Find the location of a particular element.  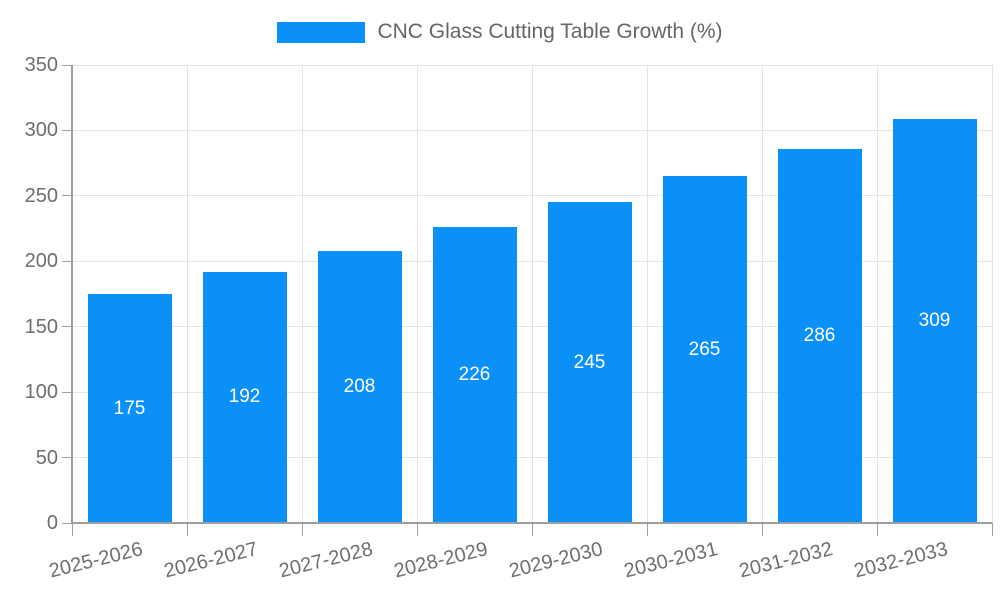

x-axis-tick-label: 2028-2029 is located at coordinates (440, 560).